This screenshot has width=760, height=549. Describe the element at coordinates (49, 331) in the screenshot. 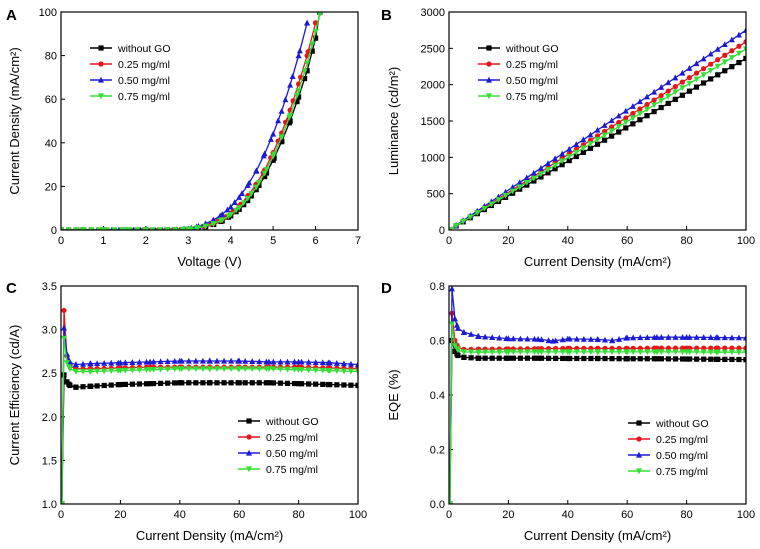

I see `y-tick-label: 3.0` at that location.